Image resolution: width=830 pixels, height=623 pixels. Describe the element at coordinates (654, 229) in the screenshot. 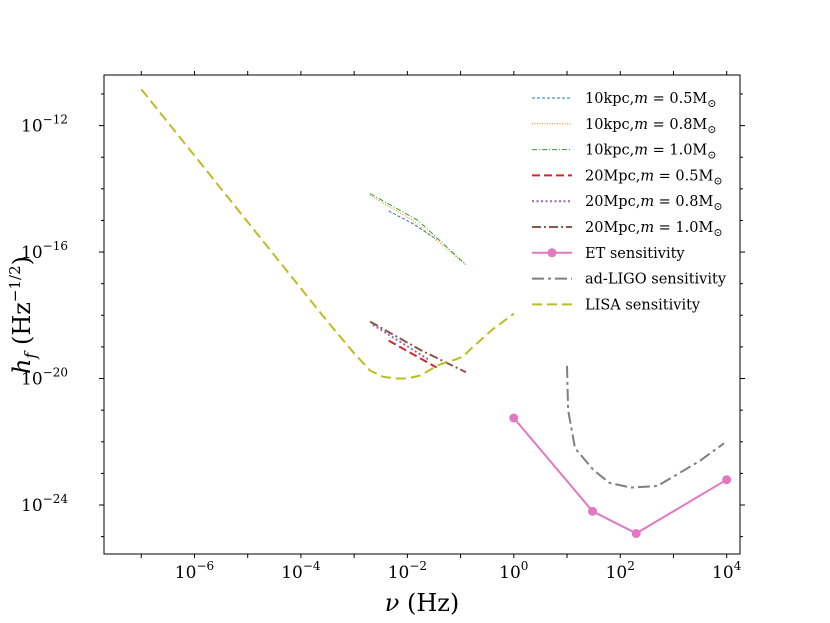

I see `legend-label-5: 20Mpc,m = 1.0M⊙` at that location.